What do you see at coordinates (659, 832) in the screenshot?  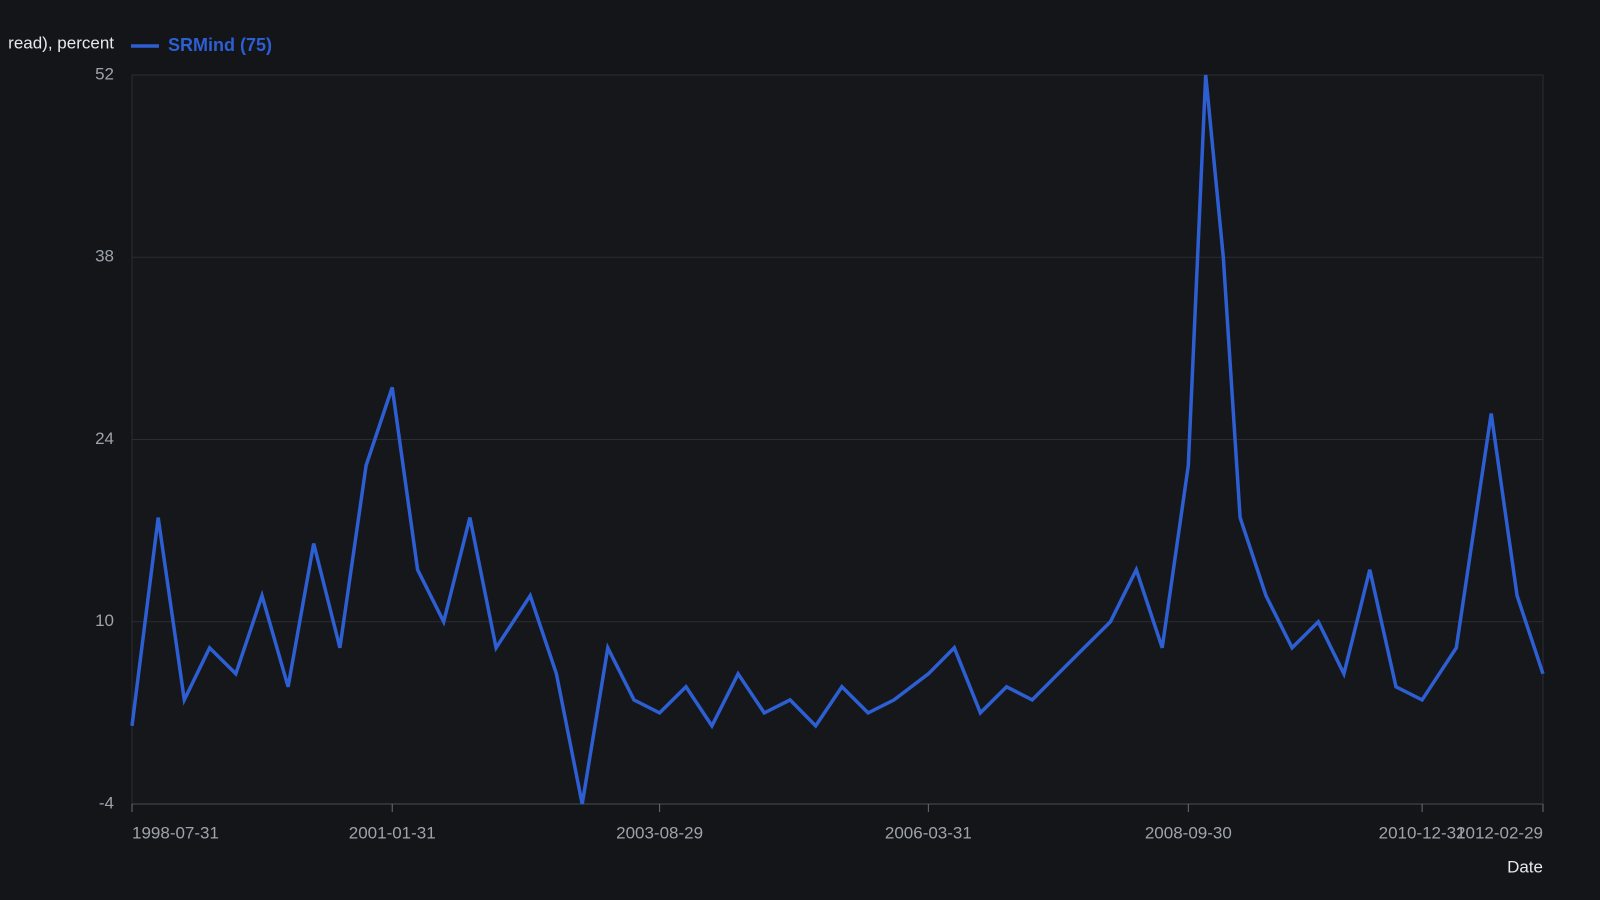 I see `x-tick-label: 2003-08-29` at bounding box center [659, 832].